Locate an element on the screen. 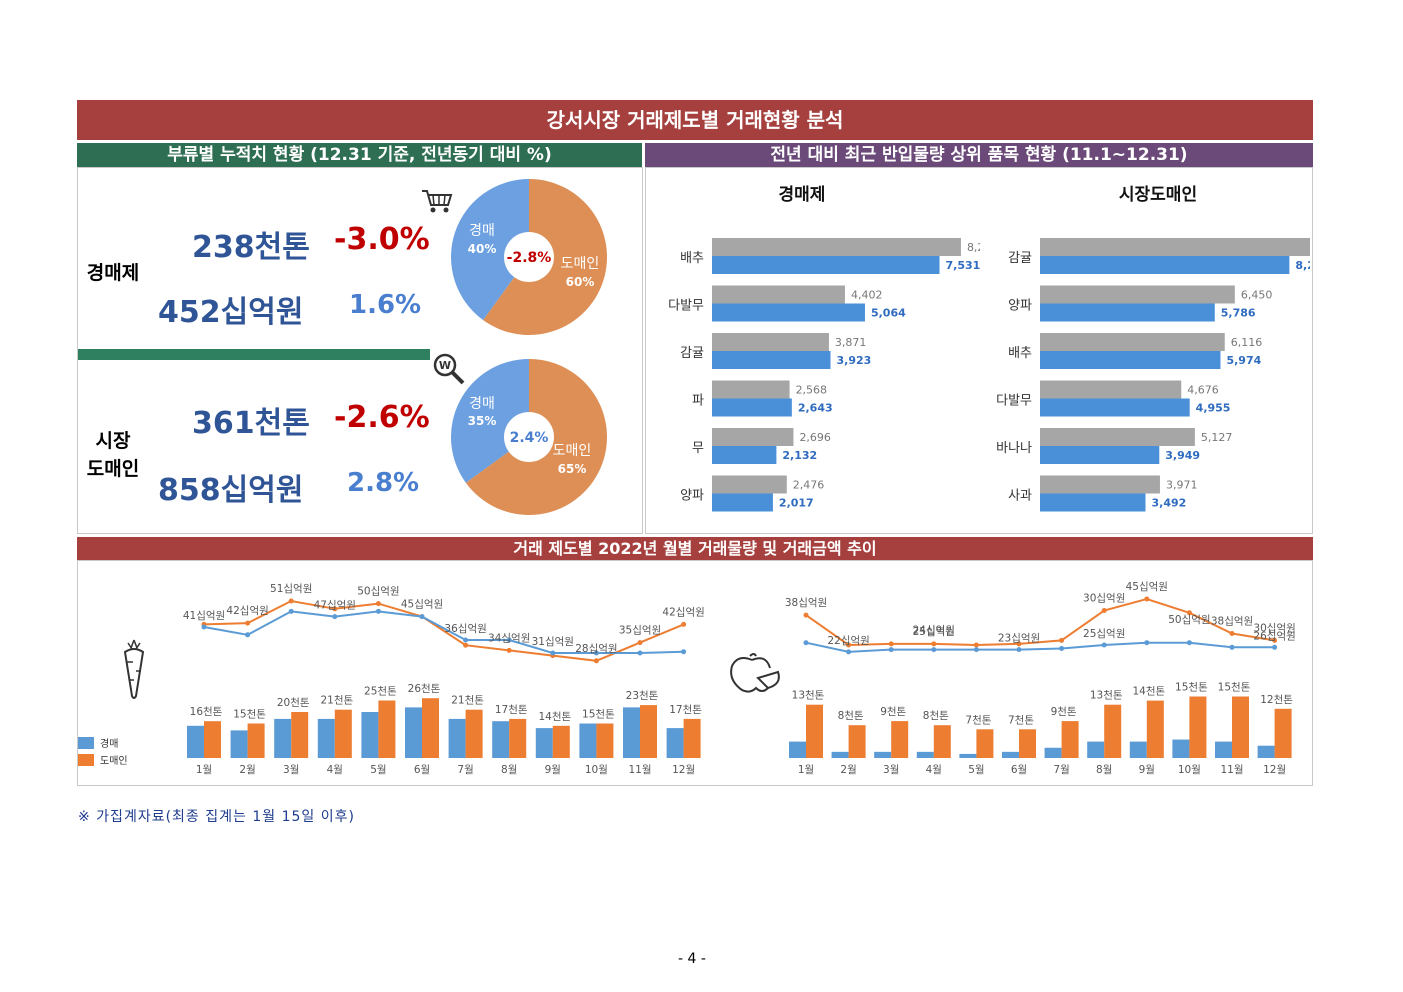 The width and height of the screenshot is (1403, 992). page-number: - 4 - is located at coordinates (692, 959).